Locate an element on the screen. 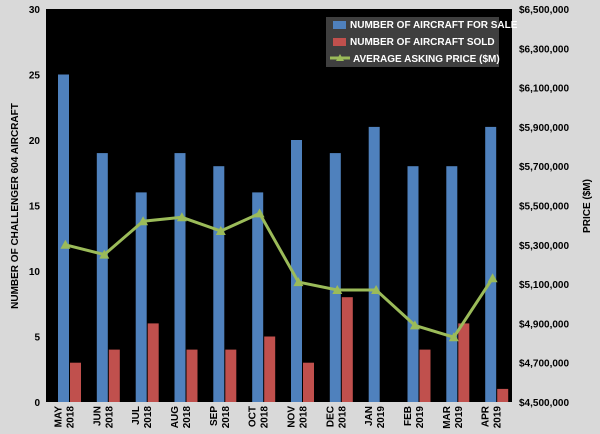 This screenshot has width=600, height=434. y2-tick-label: $5,300,000 is located at coordinates (544, 246).